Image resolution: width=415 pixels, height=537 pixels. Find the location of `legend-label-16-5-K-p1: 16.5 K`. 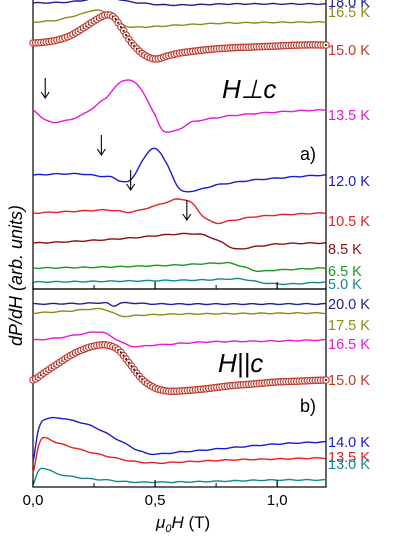

legend-label-16-5-K-p1: 16.5 K is located at coordinates (349, 345).